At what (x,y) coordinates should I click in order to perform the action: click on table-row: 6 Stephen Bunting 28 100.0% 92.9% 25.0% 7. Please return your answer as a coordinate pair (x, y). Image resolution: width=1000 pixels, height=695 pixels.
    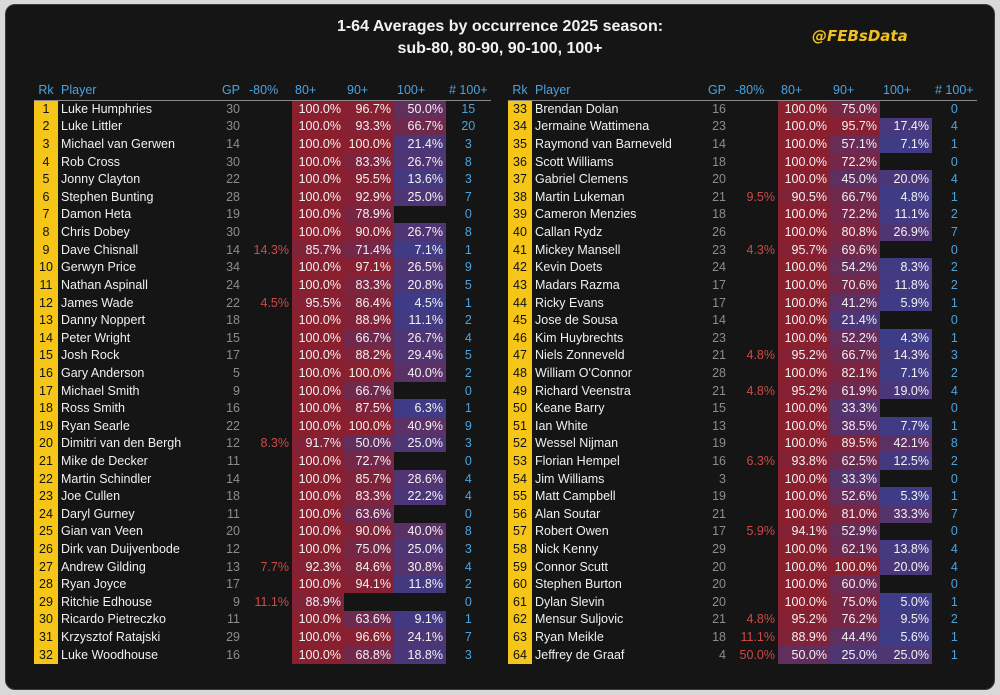
    Looking at the image, I should click on (262, 197).